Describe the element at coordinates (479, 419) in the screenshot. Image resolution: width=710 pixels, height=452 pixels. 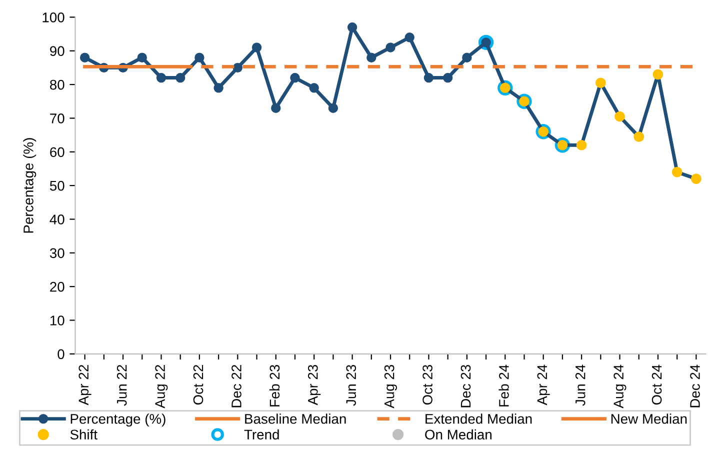
I see `legend-label: Extended Median` at that location.